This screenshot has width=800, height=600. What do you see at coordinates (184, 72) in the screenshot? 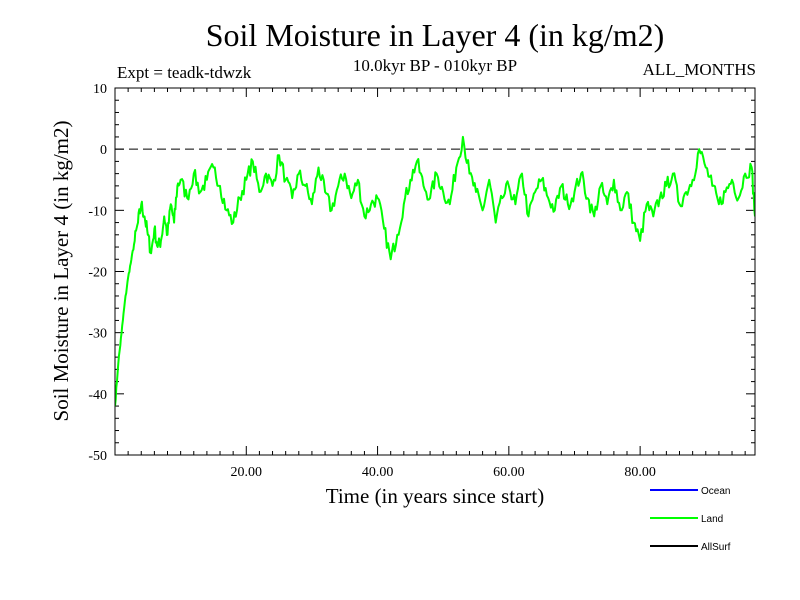
I see `experiment-label: Expt = teadk-tdwzk` at bounding box center [184, 72].